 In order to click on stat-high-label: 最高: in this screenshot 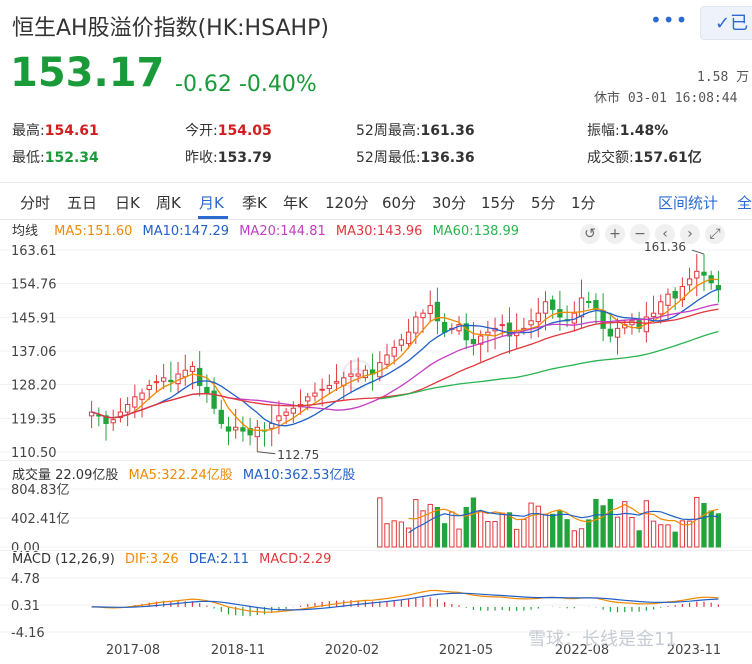, I will do `click(28, 131)`.